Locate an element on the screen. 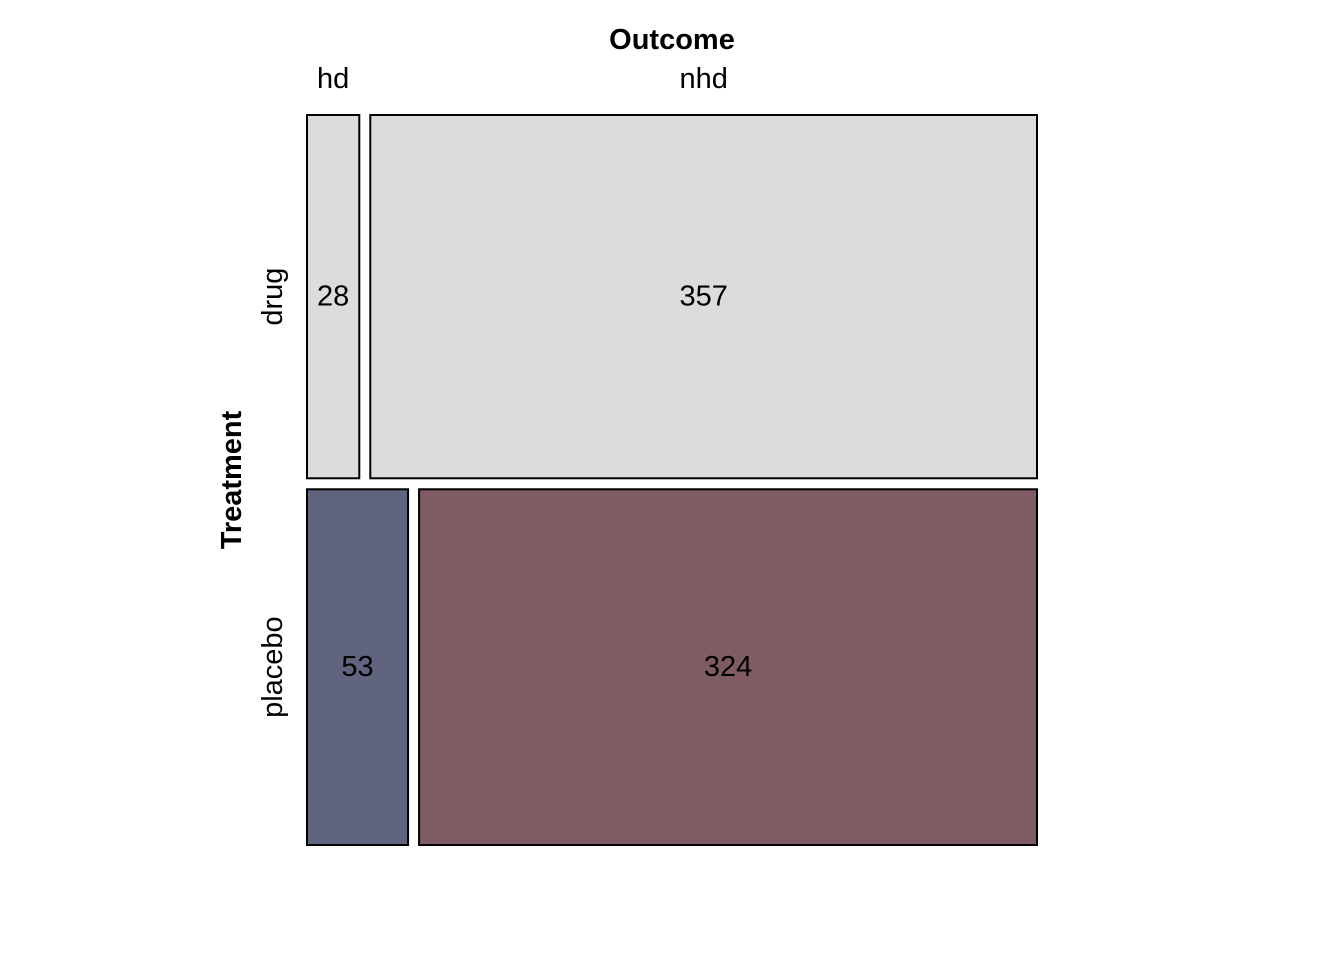 The image size is (1344, 960). cell-placebo-hd is located at coordinates (358, 667).